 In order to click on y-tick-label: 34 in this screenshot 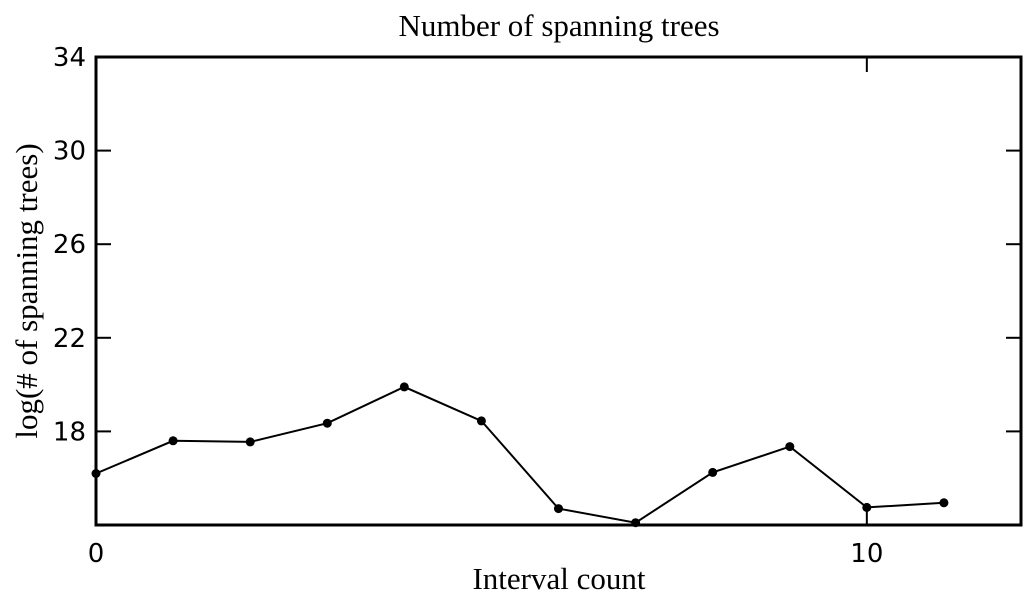, I will do `click(69, 58)`.